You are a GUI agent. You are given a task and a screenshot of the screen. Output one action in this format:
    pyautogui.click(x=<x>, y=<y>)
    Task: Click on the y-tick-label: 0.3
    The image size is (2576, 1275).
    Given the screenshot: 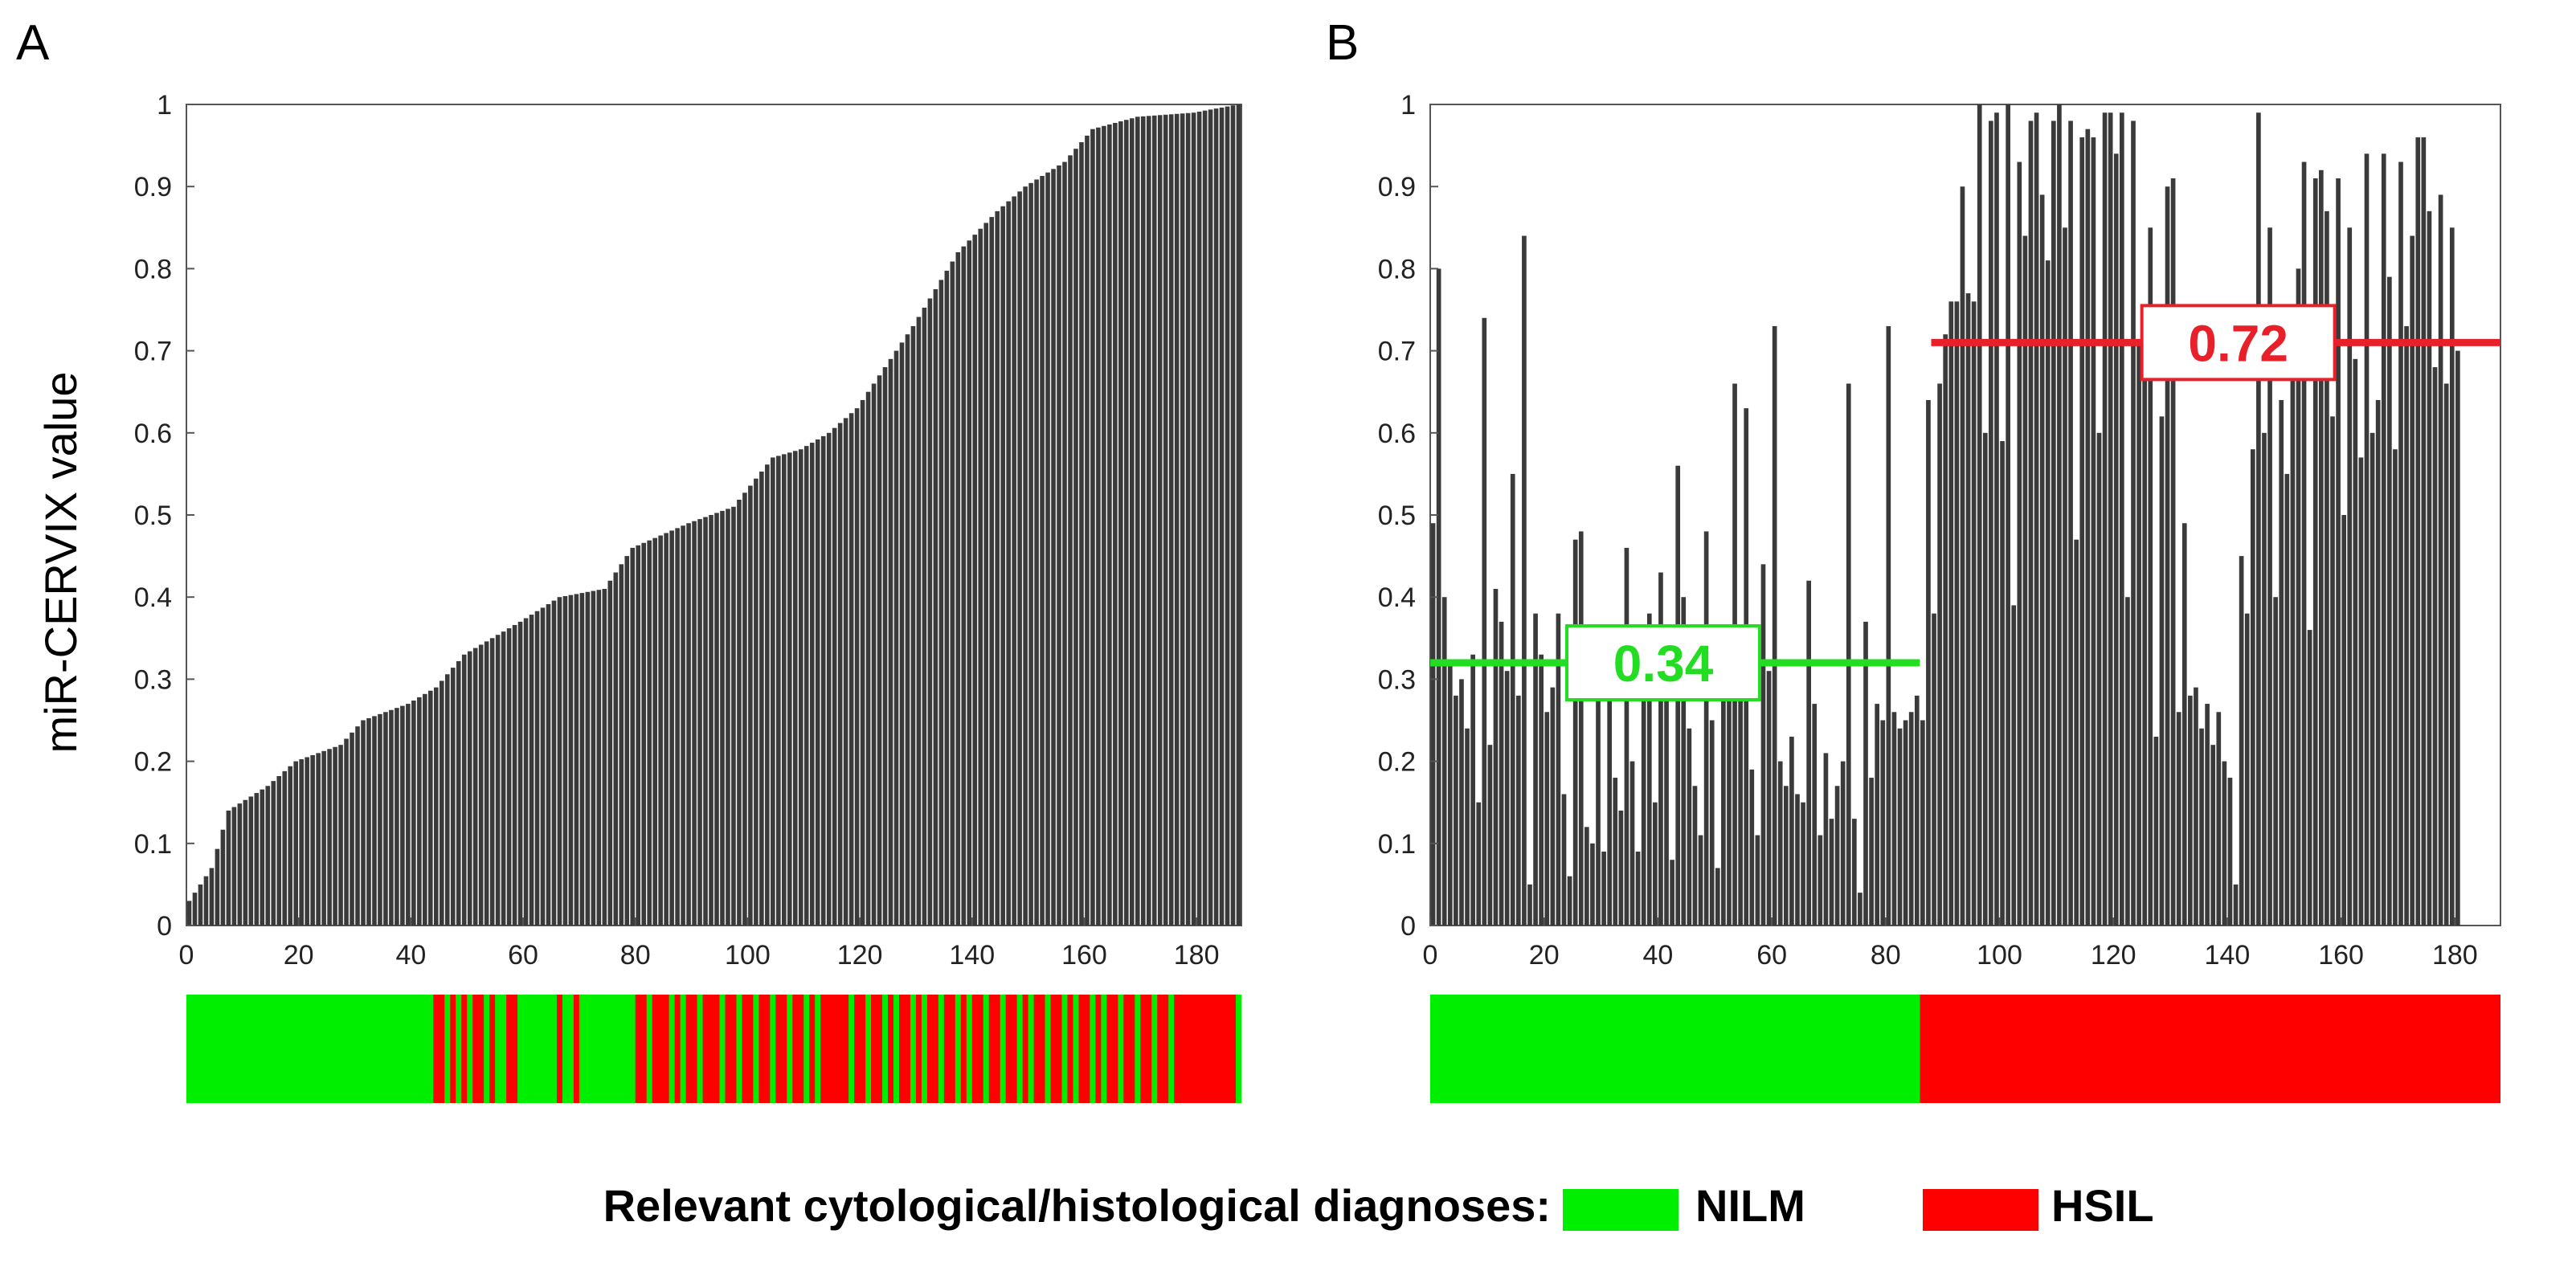 What is the action you would take?
    pyautogui.click(x=1397, y=679)
    